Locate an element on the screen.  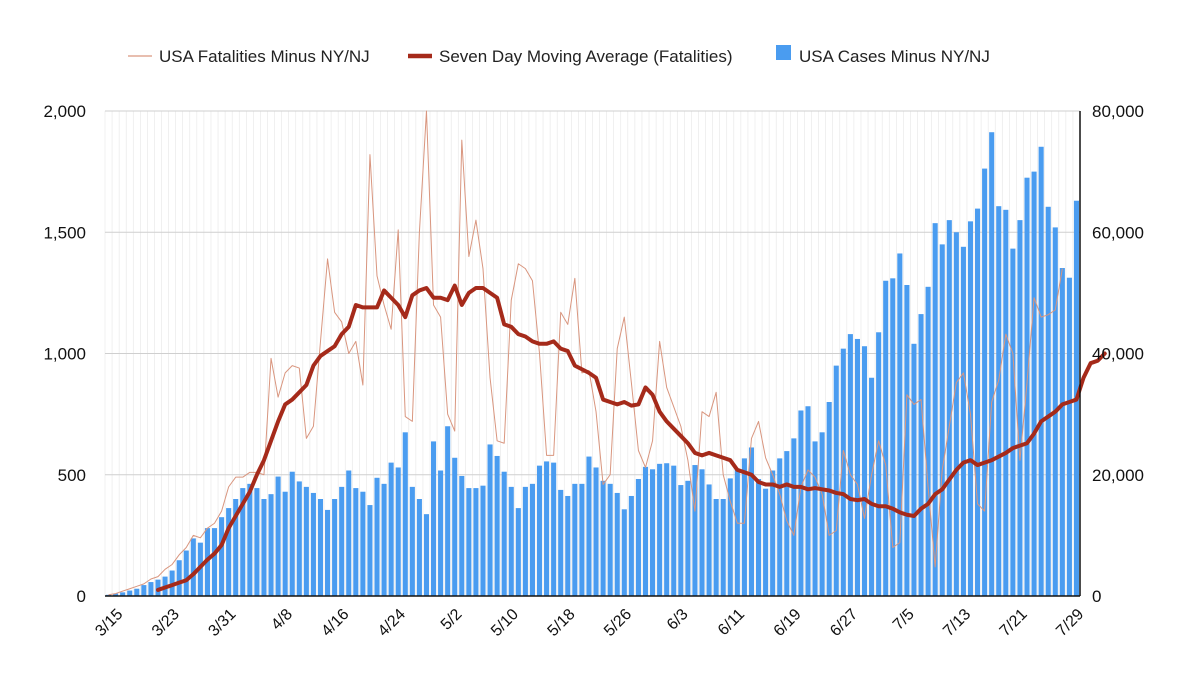
x-tick-label: 7/29 is located at coordinates (1070, 623).